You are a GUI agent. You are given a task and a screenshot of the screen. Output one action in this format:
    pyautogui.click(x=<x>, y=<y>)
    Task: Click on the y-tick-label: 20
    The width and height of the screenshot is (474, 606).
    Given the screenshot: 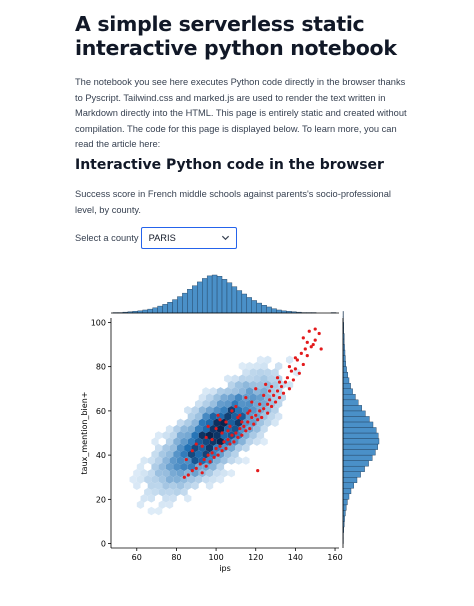 What is the action you would take?
    pyautogui.click(x=101, y=499)
    